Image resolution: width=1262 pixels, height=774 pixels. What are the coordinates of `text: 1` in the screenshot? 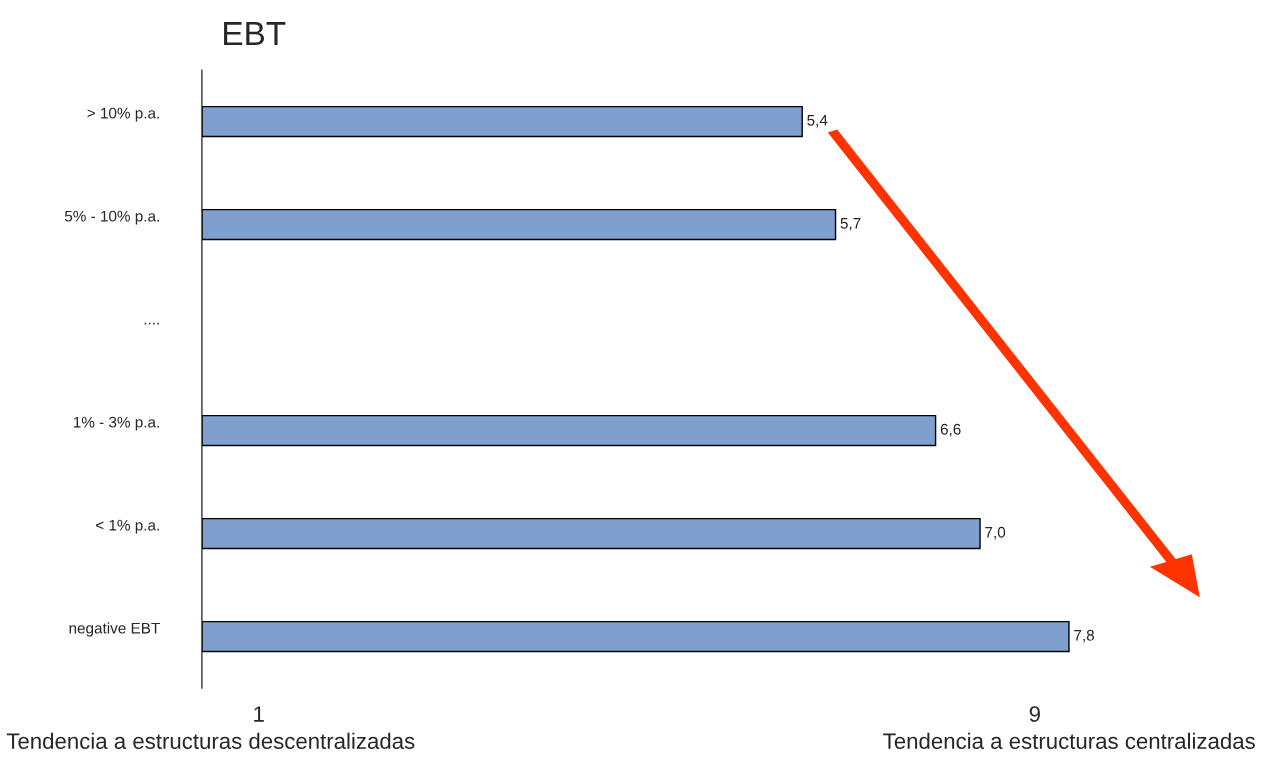 It's located at (259, 714).